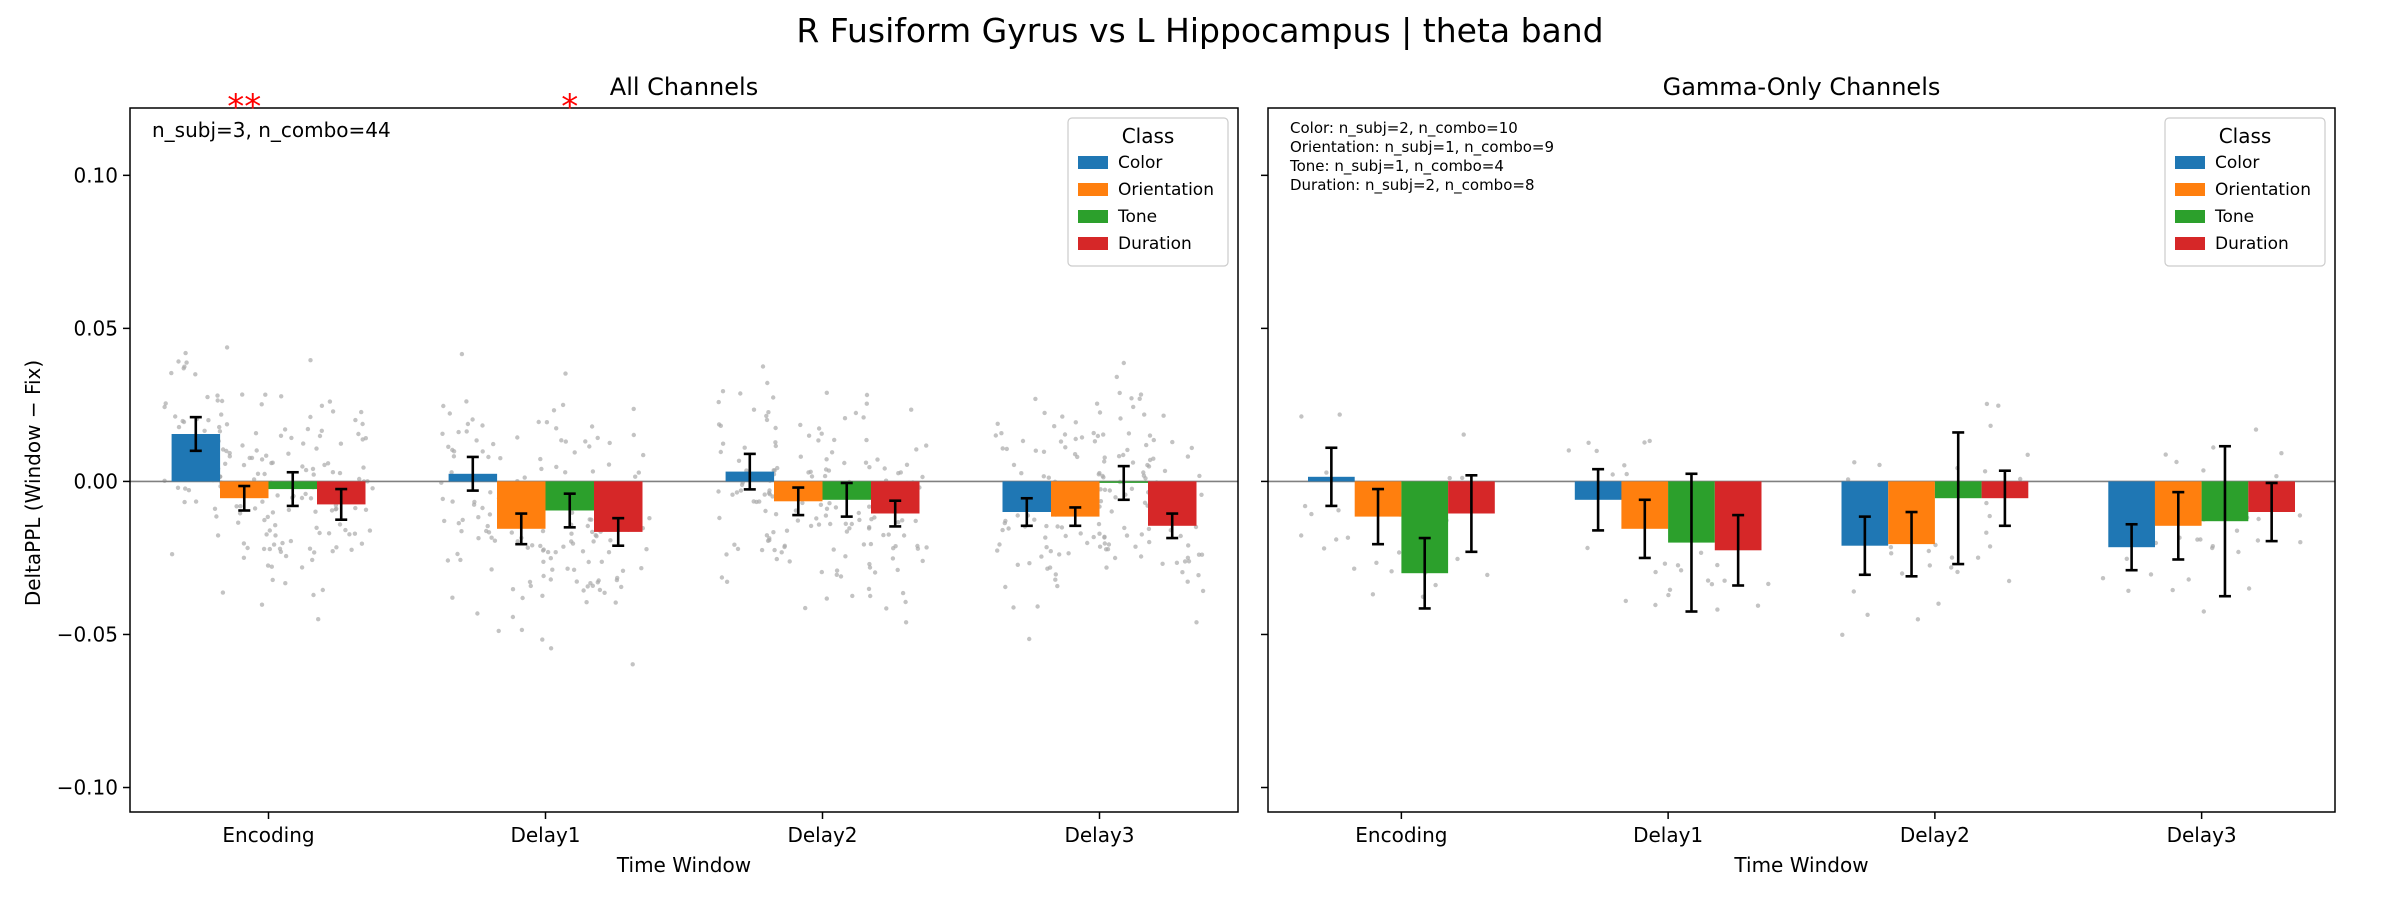 This screenshot has height=900, width=2400. I want to click on panel-annotation-line: Tone: n_subj=1, n_combo=4, so click(1396, 166).